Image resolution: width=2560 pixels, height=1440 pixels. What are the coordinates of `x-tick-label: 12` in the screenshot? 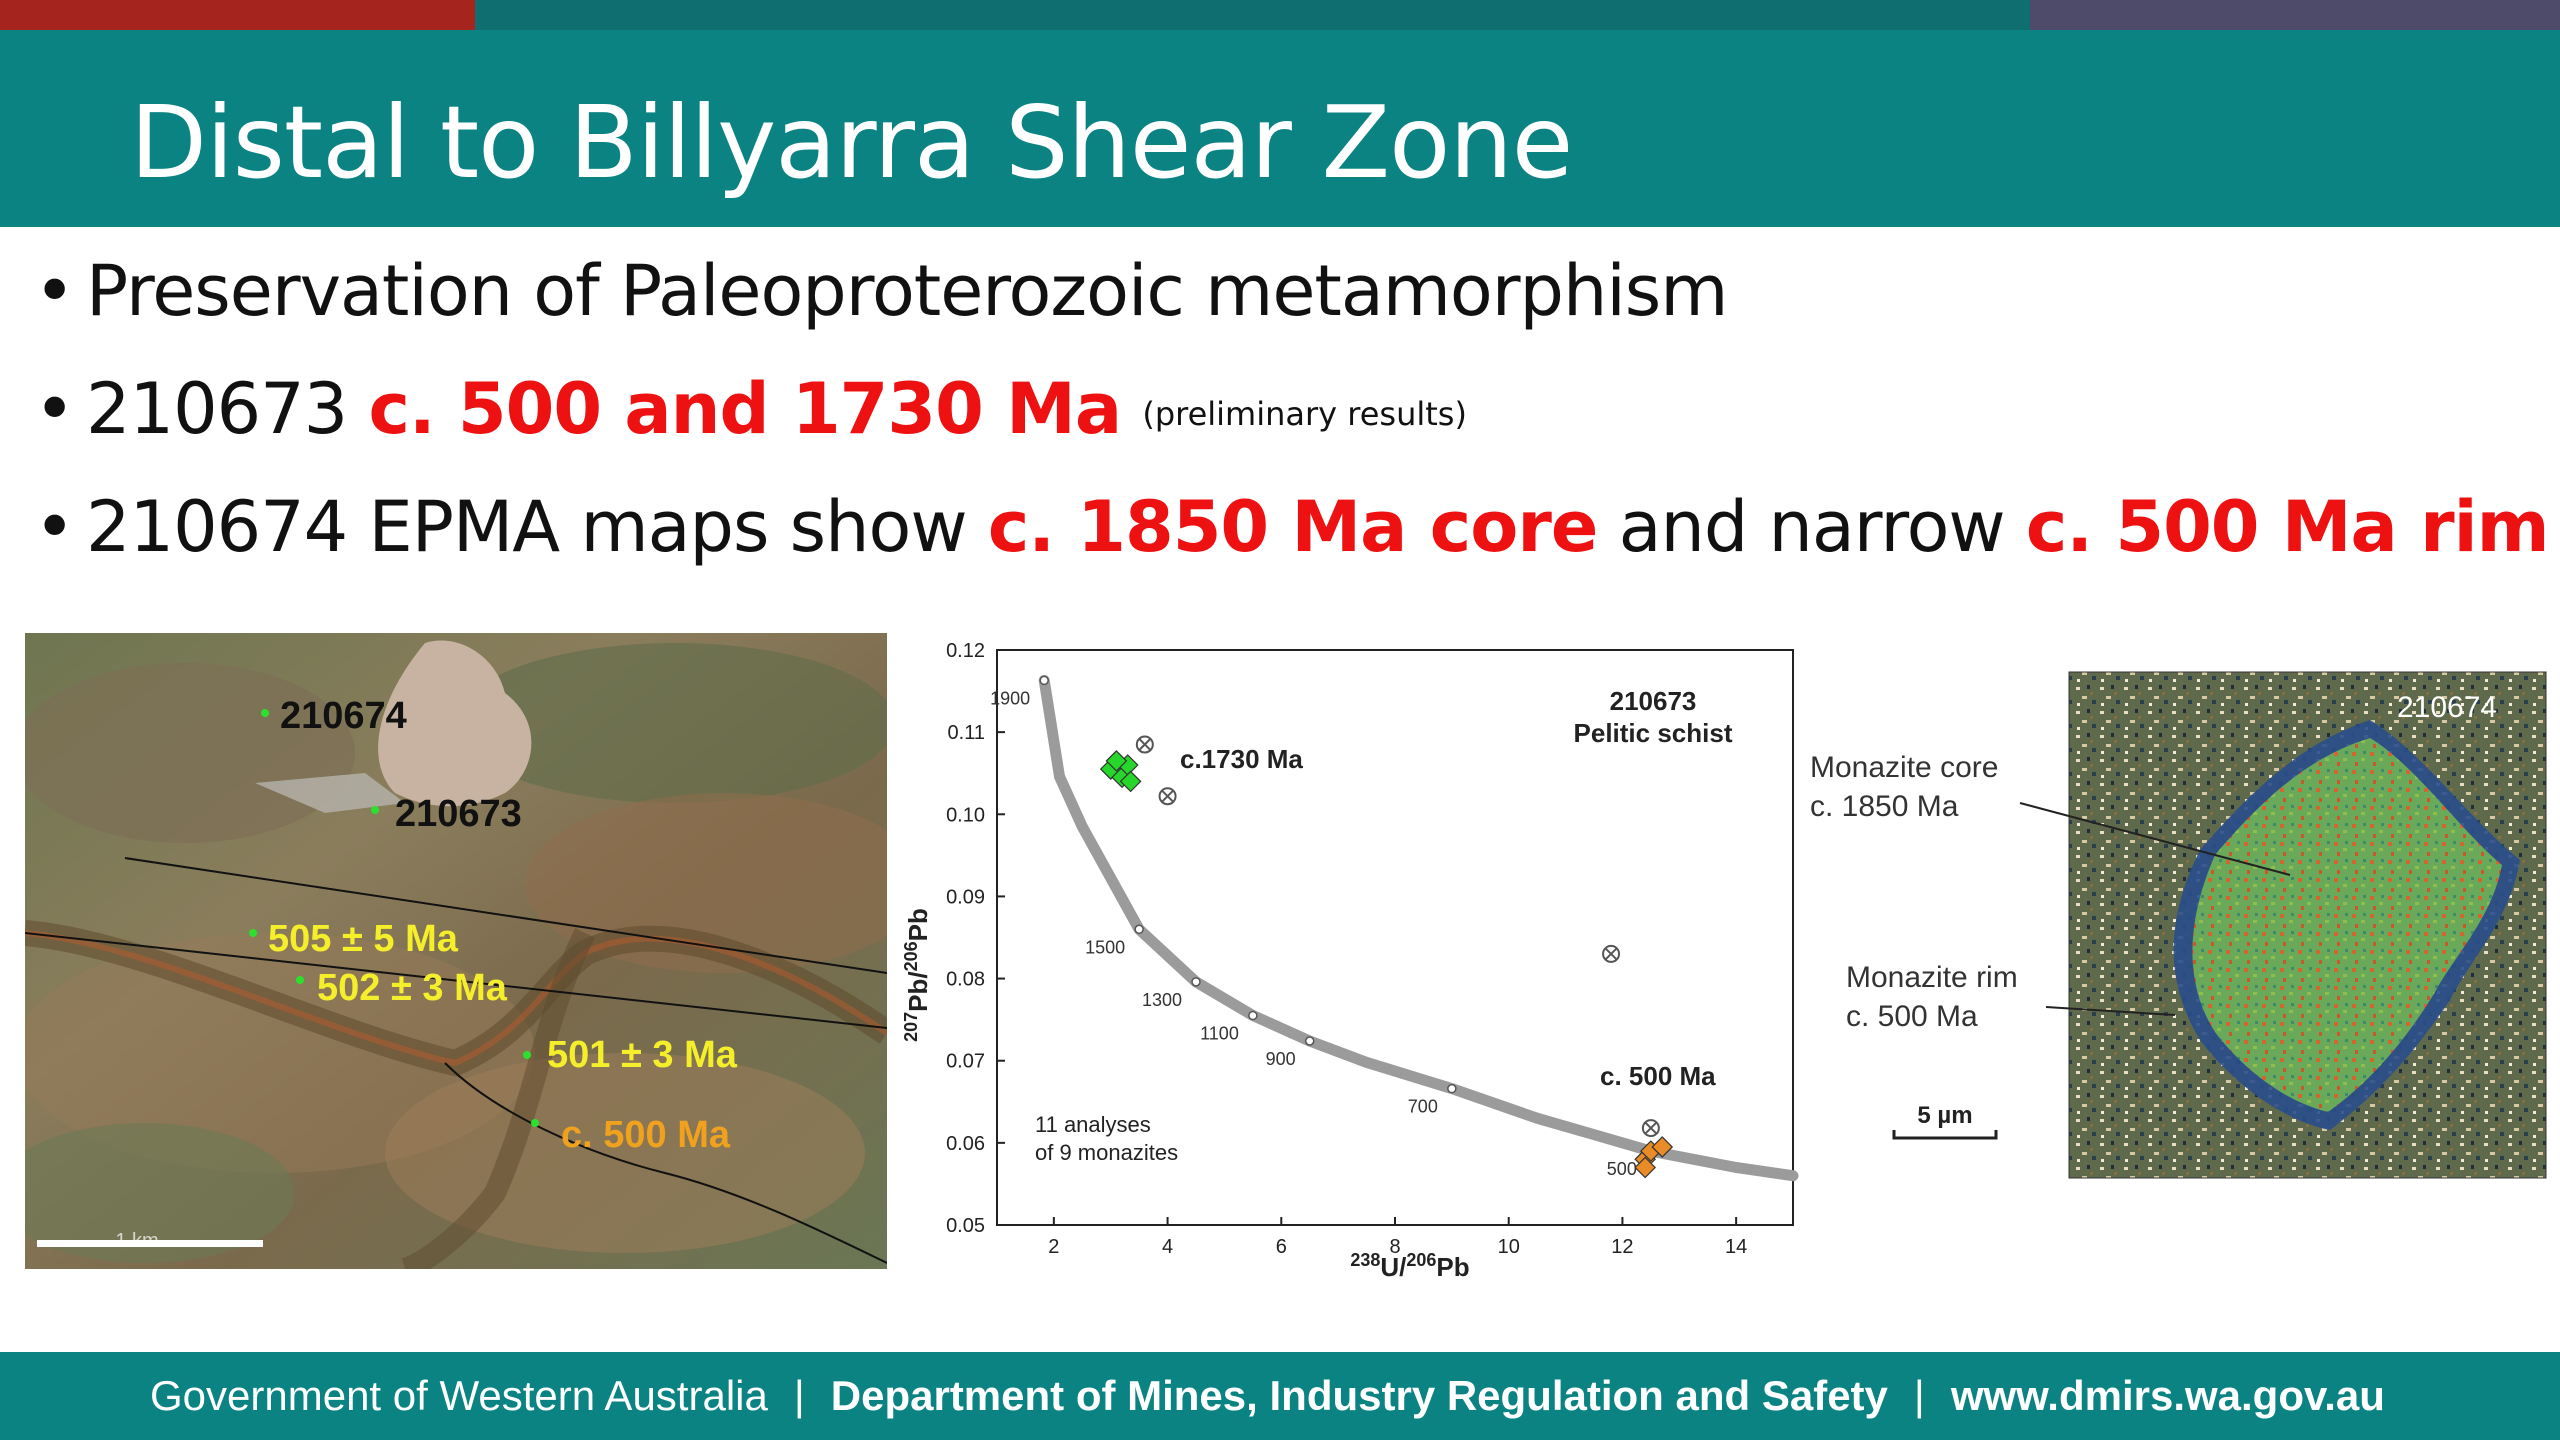 It's located at (1622, 1247).